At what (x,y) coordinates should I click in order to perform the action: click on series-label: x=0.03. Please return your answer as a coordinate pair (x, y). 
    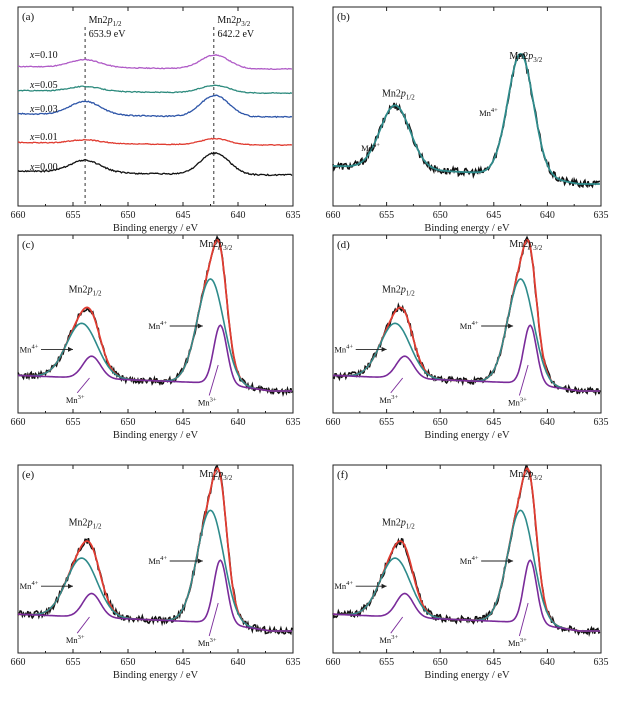
    Looking at the image, I should click on (43, 109).